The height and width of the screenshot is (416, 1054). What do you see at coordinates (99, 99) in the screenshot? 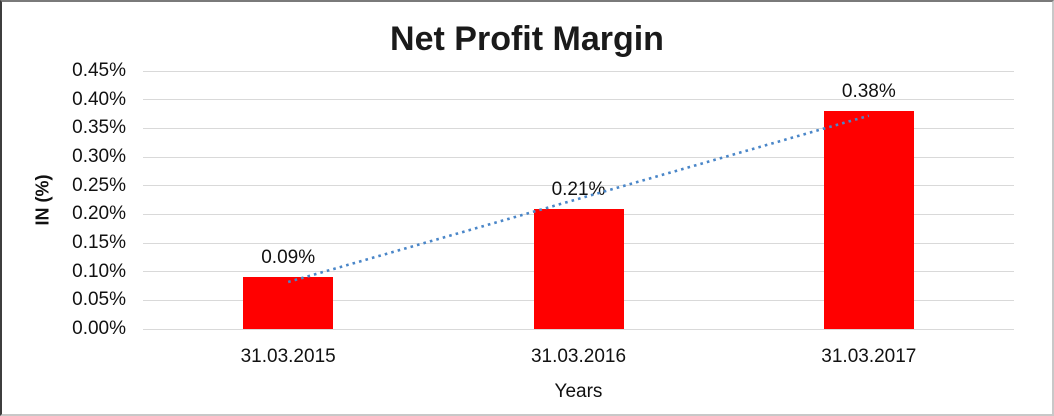
I see `y-tick-label: 0.40%` at bounding box center [99, 99].